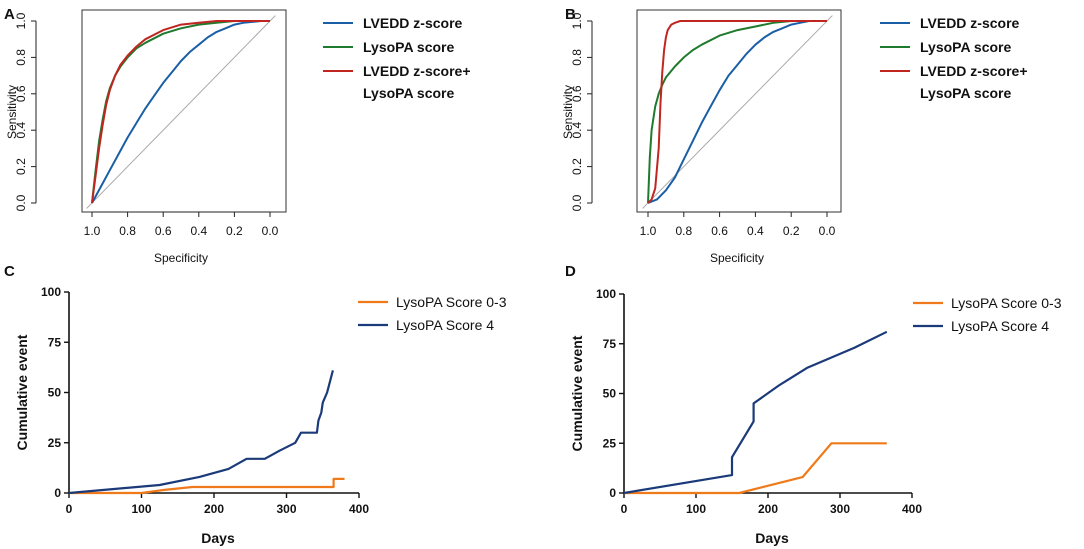  I want to click on panel-label-d: D, so click(570, 271).